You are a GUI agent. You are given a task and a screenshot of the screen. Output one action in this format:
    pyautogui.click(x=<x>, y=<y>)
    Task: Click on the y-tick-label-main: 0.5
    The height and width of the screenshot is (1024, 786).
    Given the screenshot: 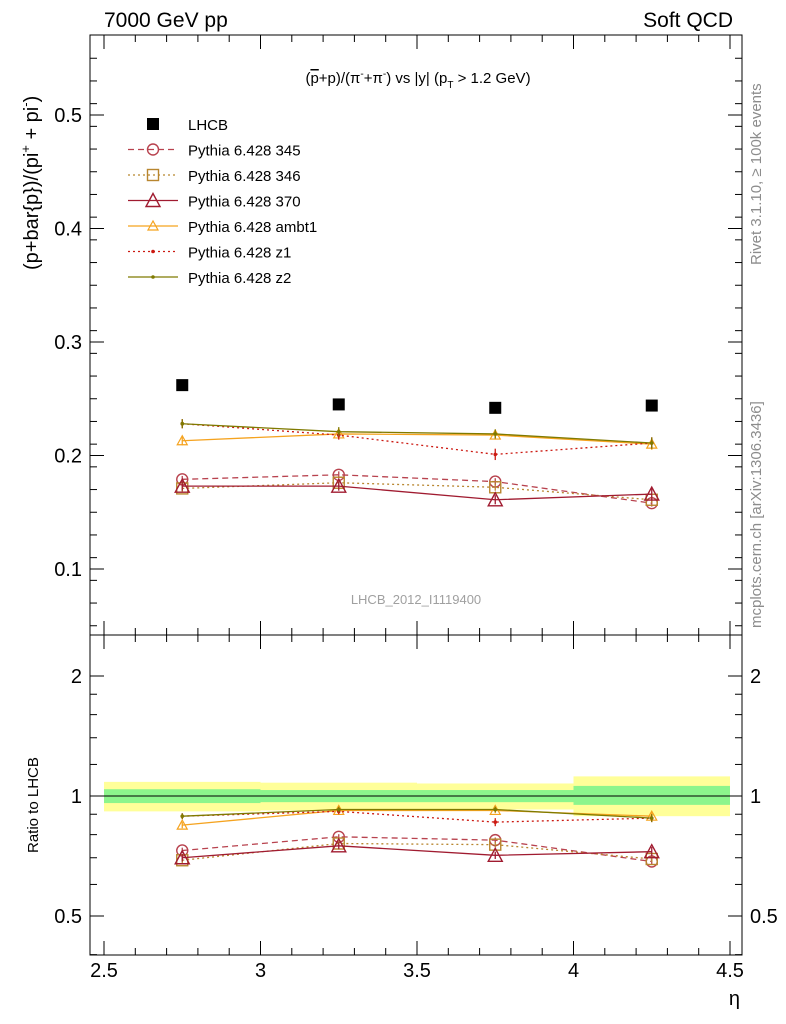 What is the action you would take?
    pyautogui.click(x=68, y=116)
    